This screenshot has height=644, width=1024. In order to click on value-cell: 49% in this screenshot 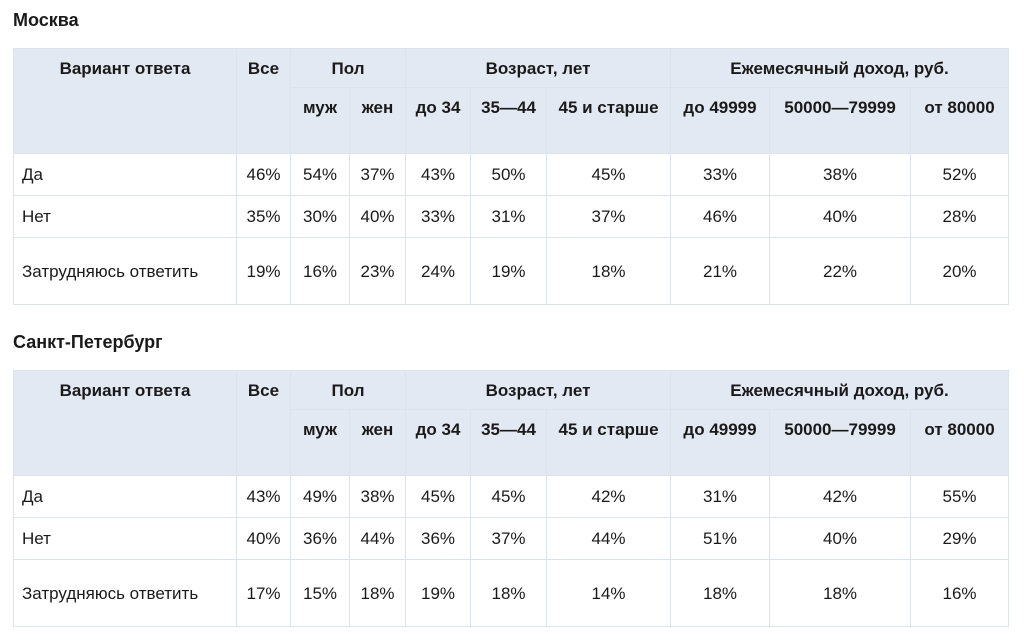, I will do `click(320, 496)`.